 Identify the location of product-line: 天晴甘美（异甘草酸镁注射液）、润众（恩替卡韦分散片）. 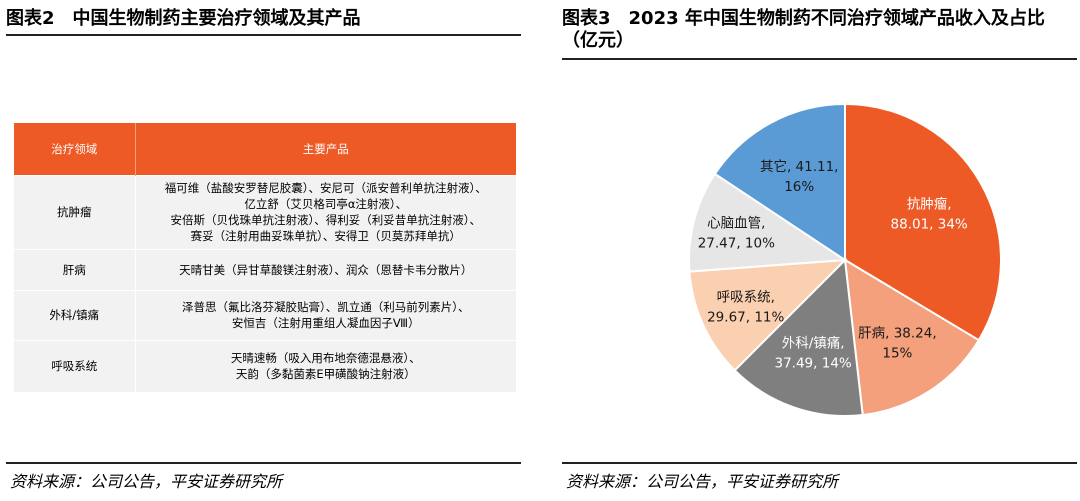
(326, 269).